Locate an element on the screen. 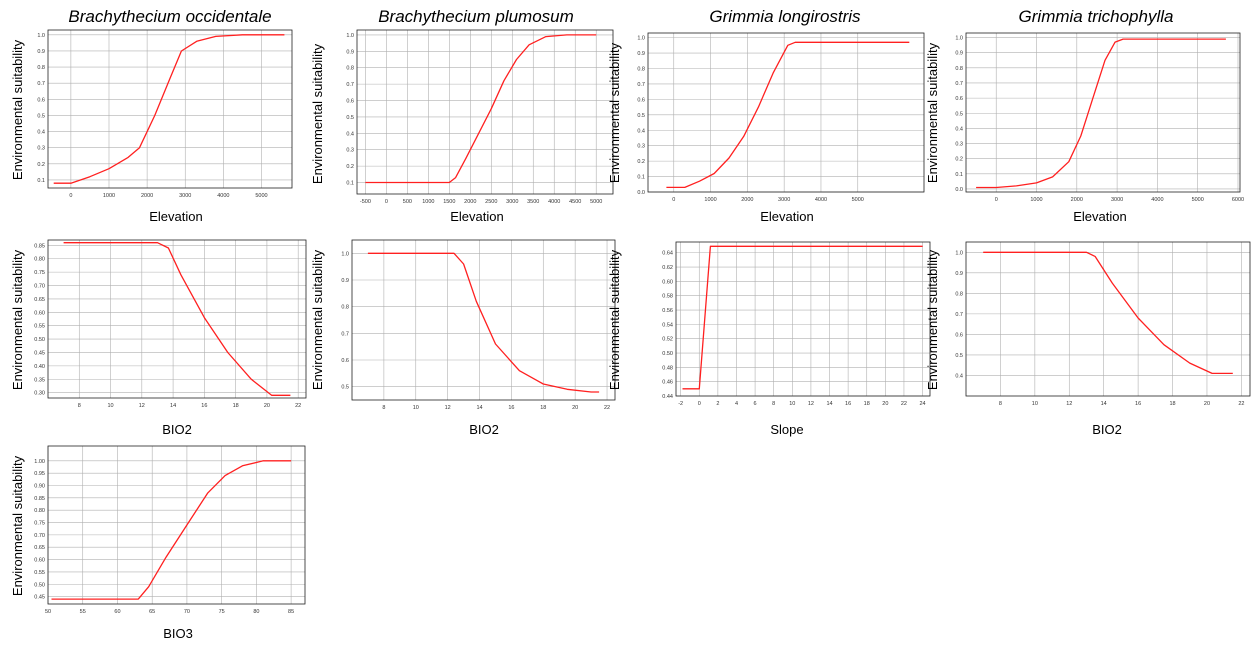  chart-8-x-tick-label: 8 is located at coordinates (1000, 404).